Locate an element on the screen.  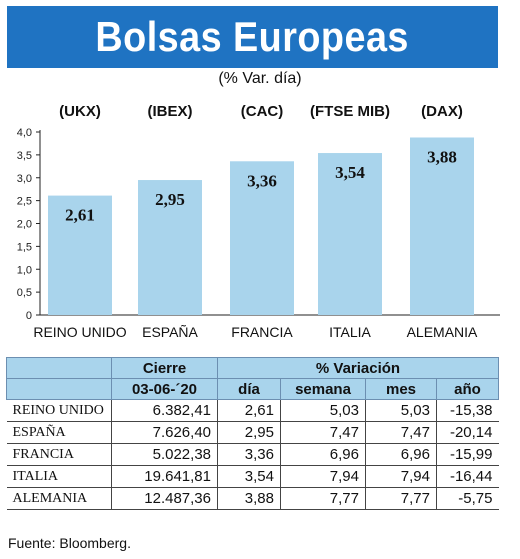
table-cell-name: ESPAÑA is located at coordinates (59, 432).